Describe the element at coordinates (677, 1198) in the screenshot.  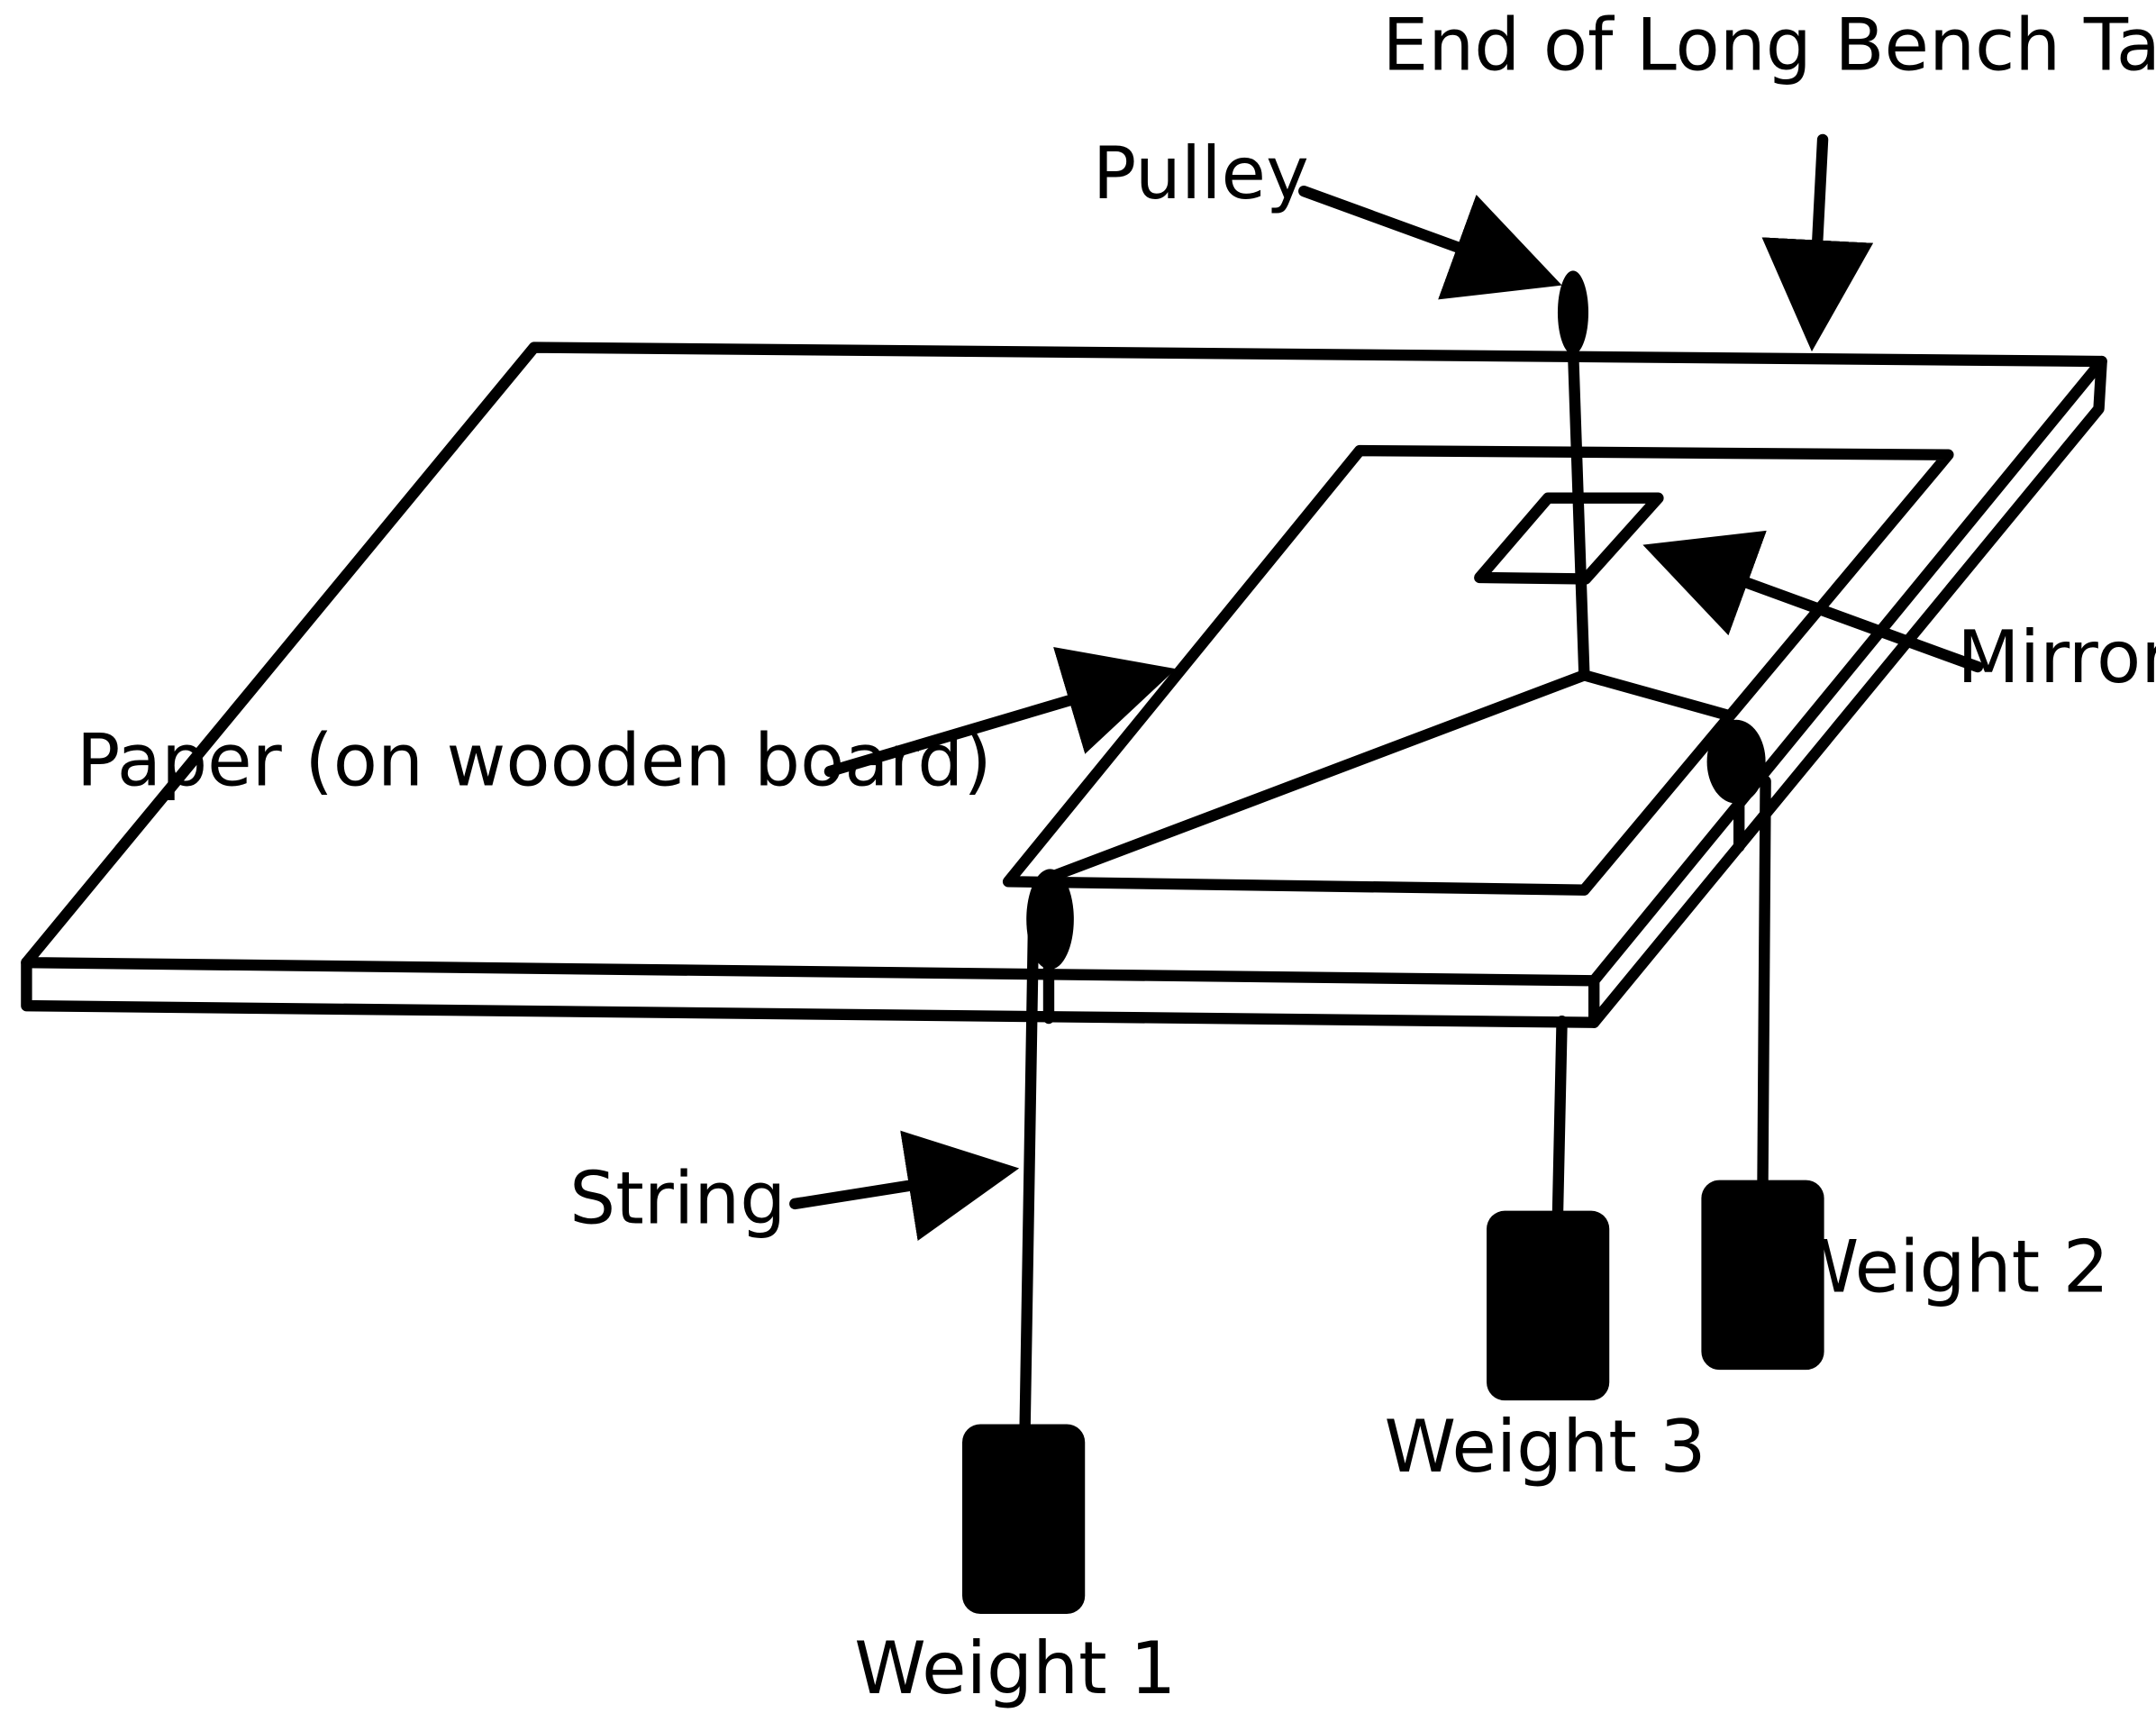
I see `string-label: String` at that location.